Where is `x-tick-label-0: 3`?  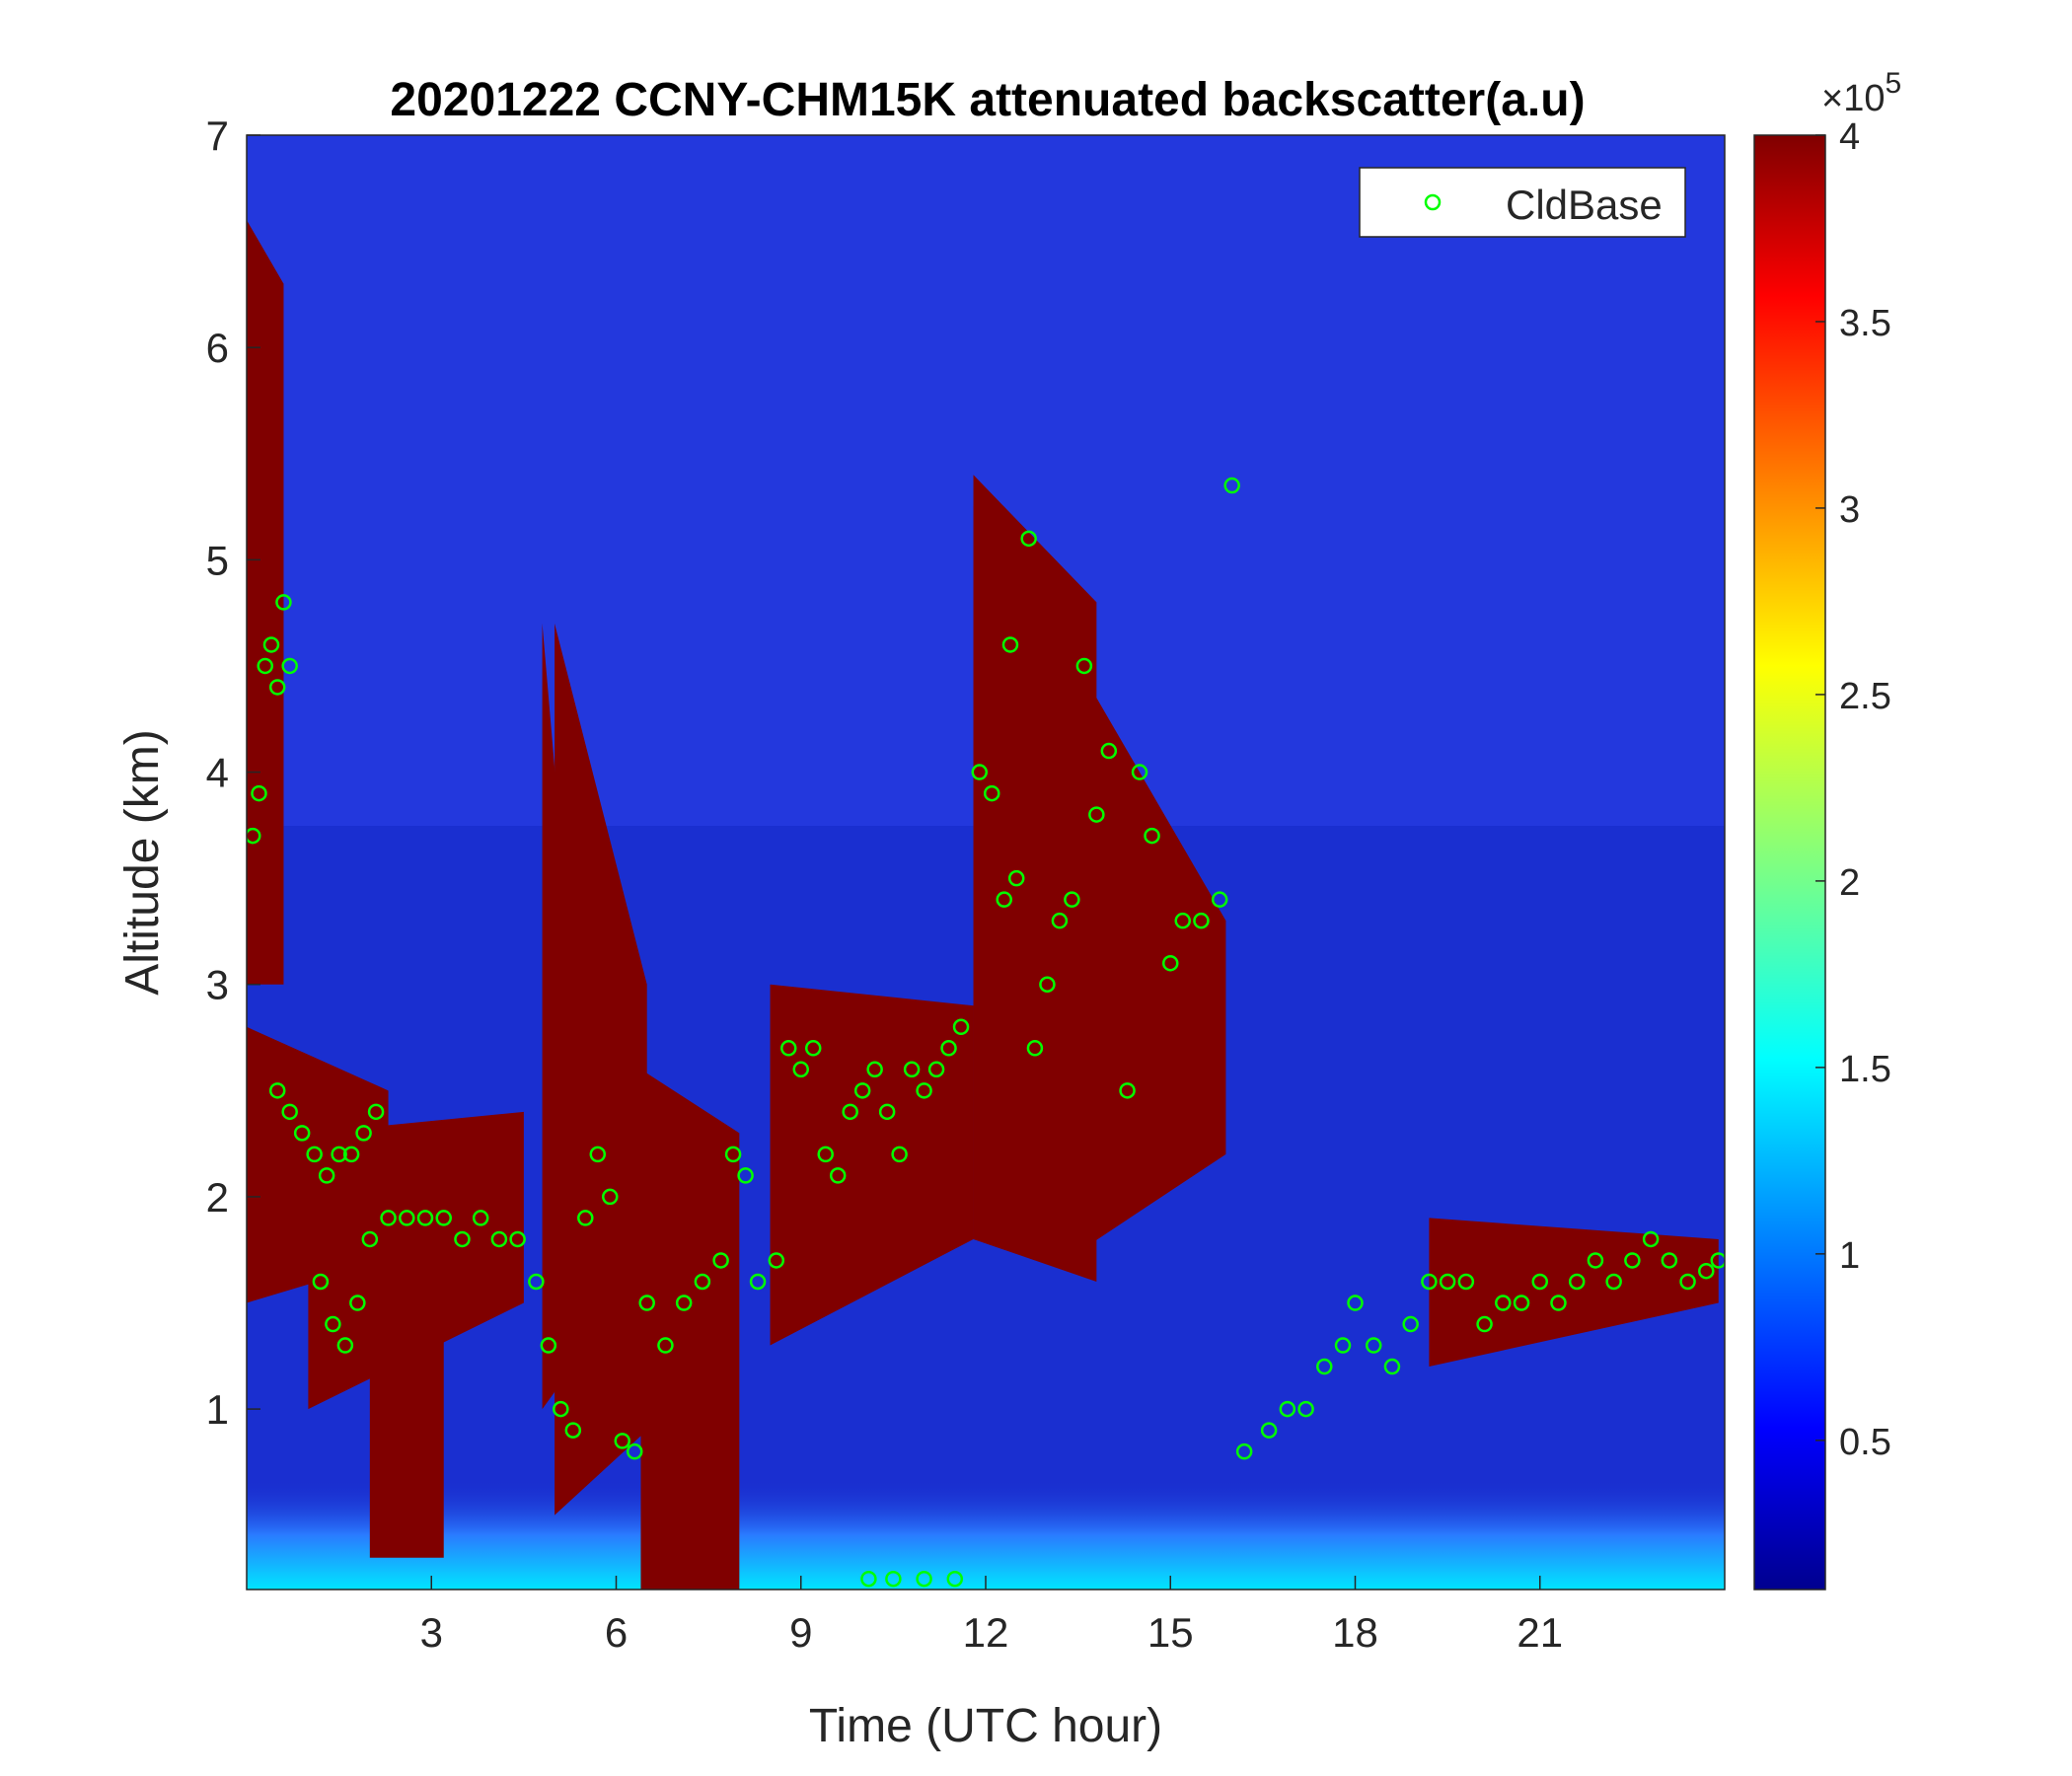 x-tick-label-0: 3 is located at coordinates (431, 1632).